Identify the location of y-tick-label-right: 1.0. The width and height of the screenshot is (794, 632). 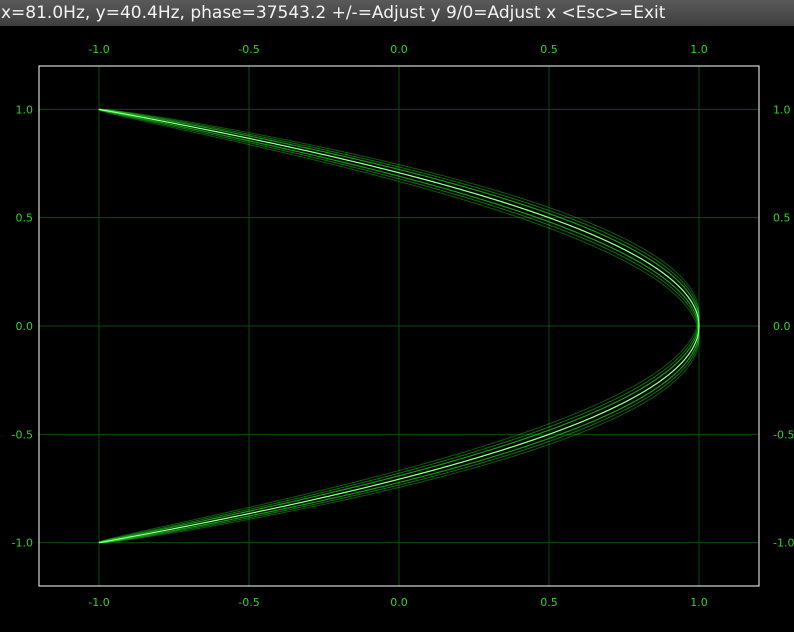
(782, 109).